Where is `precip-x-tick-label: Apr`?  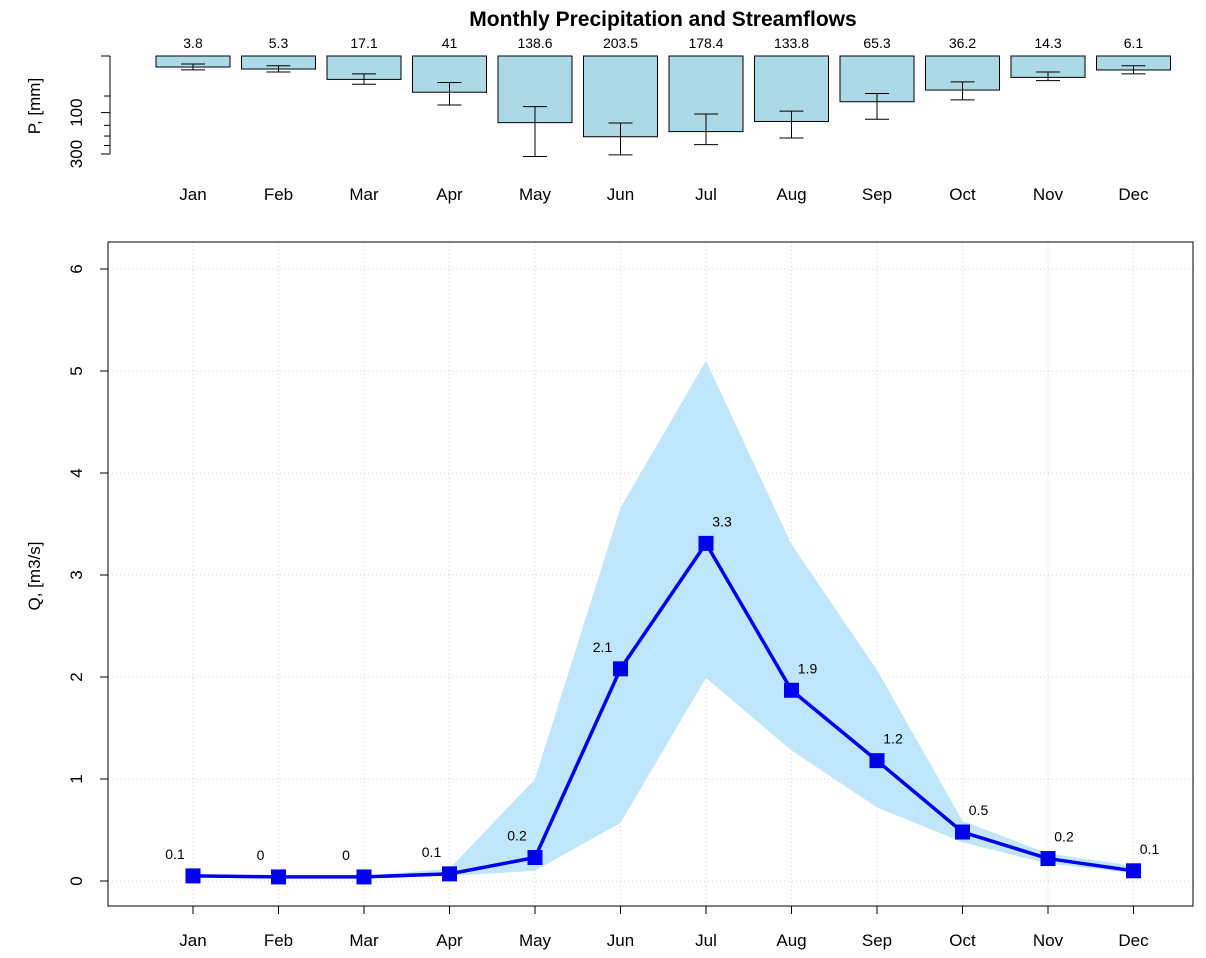 precip-x-tick-label: Apr is located at coordinates (449, 194).